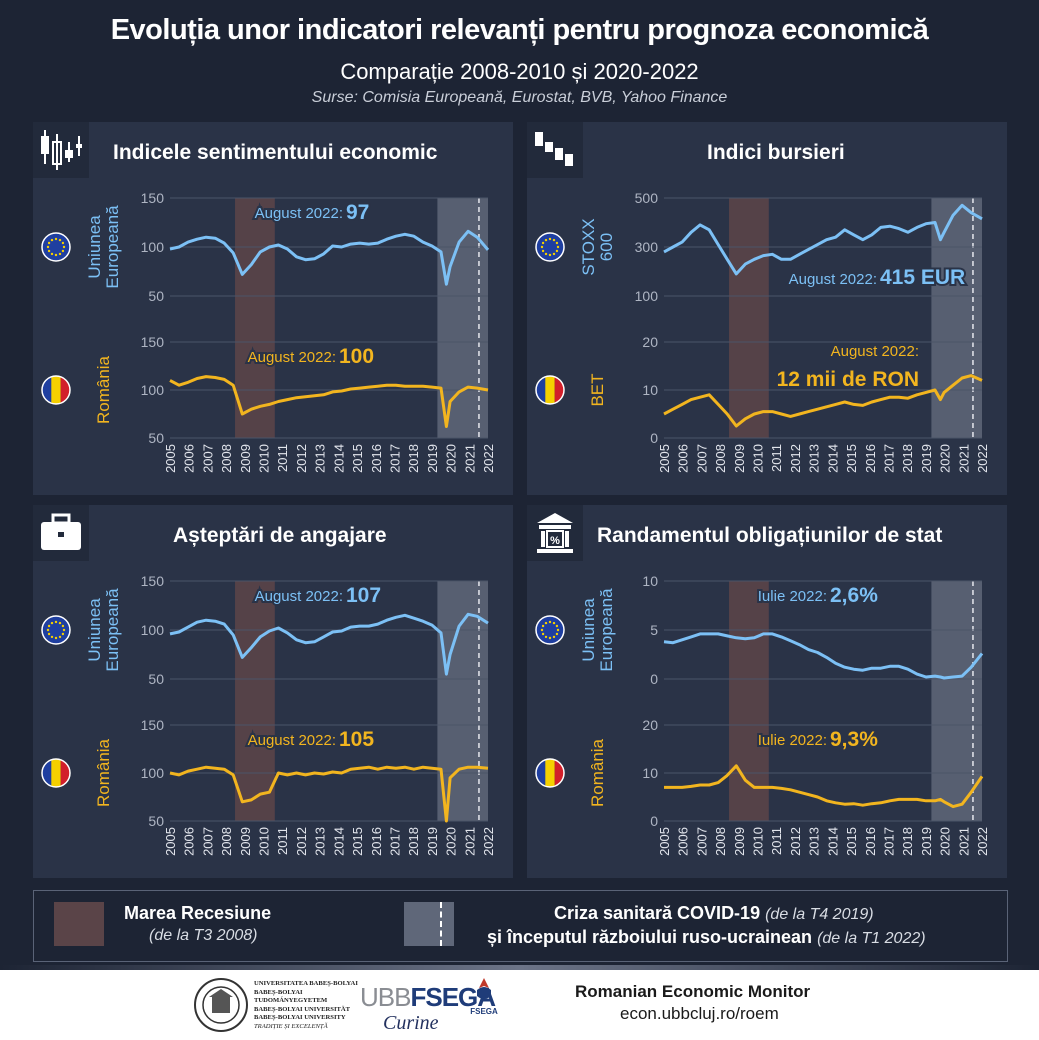  I want to click on annotation-value: 415 EUR, so click(922, 277).